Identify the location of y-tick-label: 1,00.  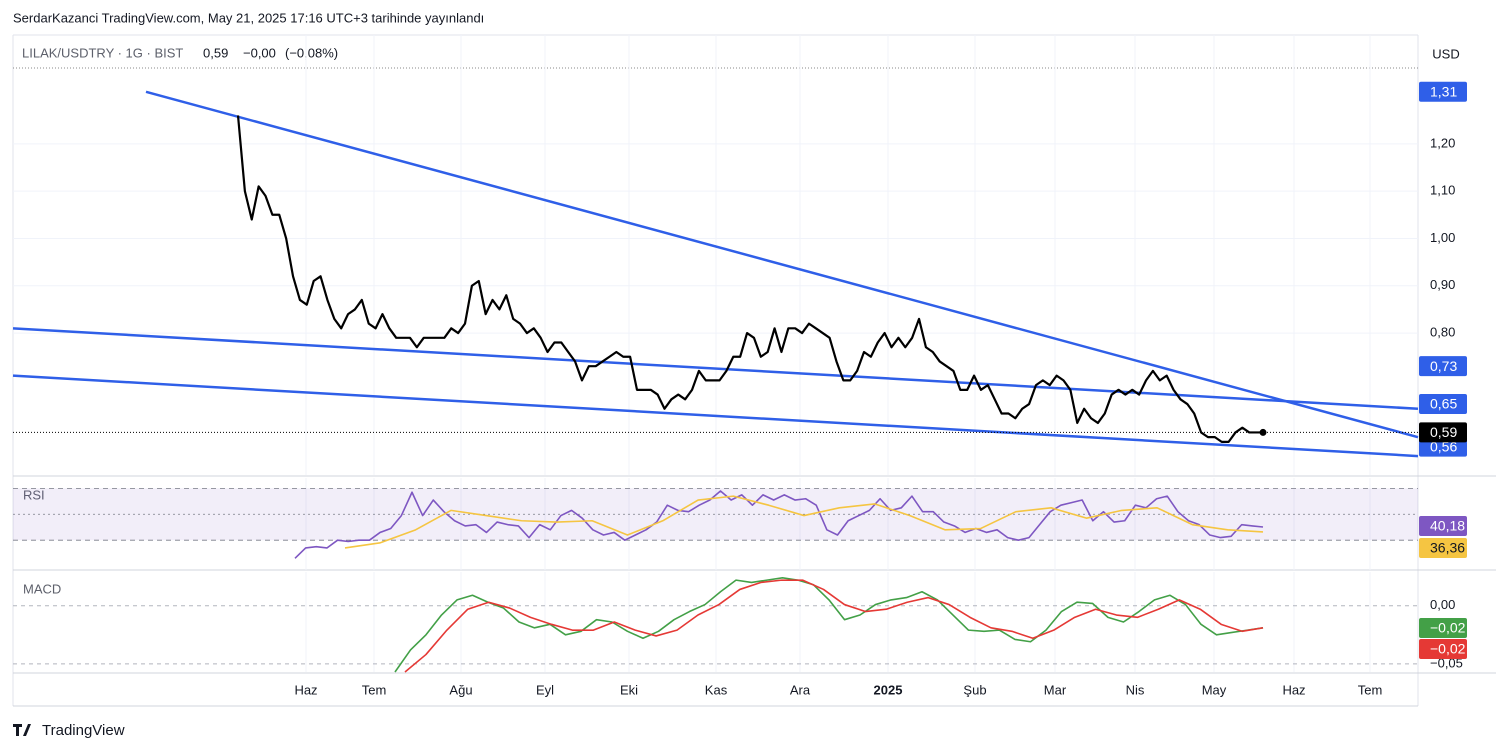
(1442, 237).